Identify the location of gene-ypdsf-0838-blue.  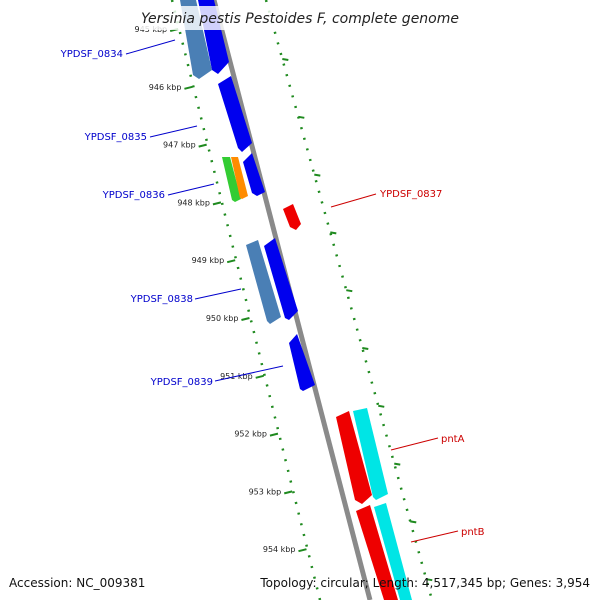
(281, 279).